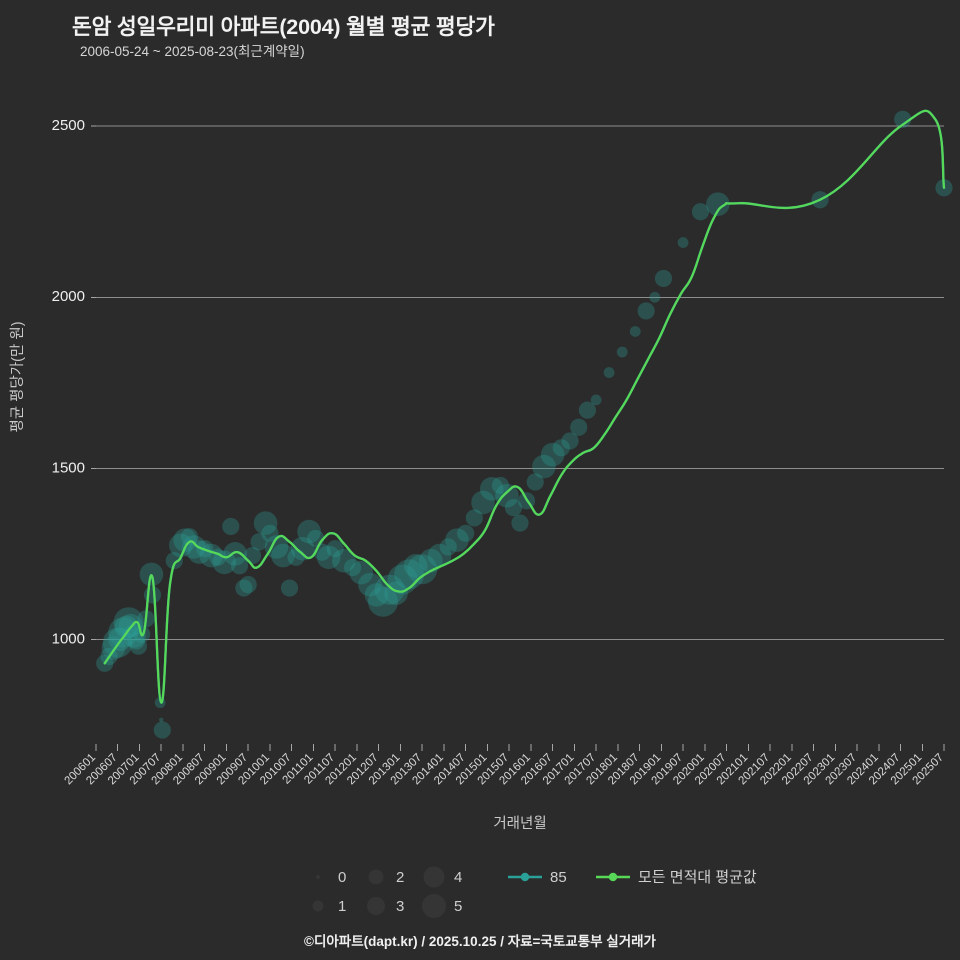 The image size is (960, 960). What do you see at coordinates (68, 638) in the screenshot?
I see `y-tick-label: 1000` at bounding box center [68, 638].